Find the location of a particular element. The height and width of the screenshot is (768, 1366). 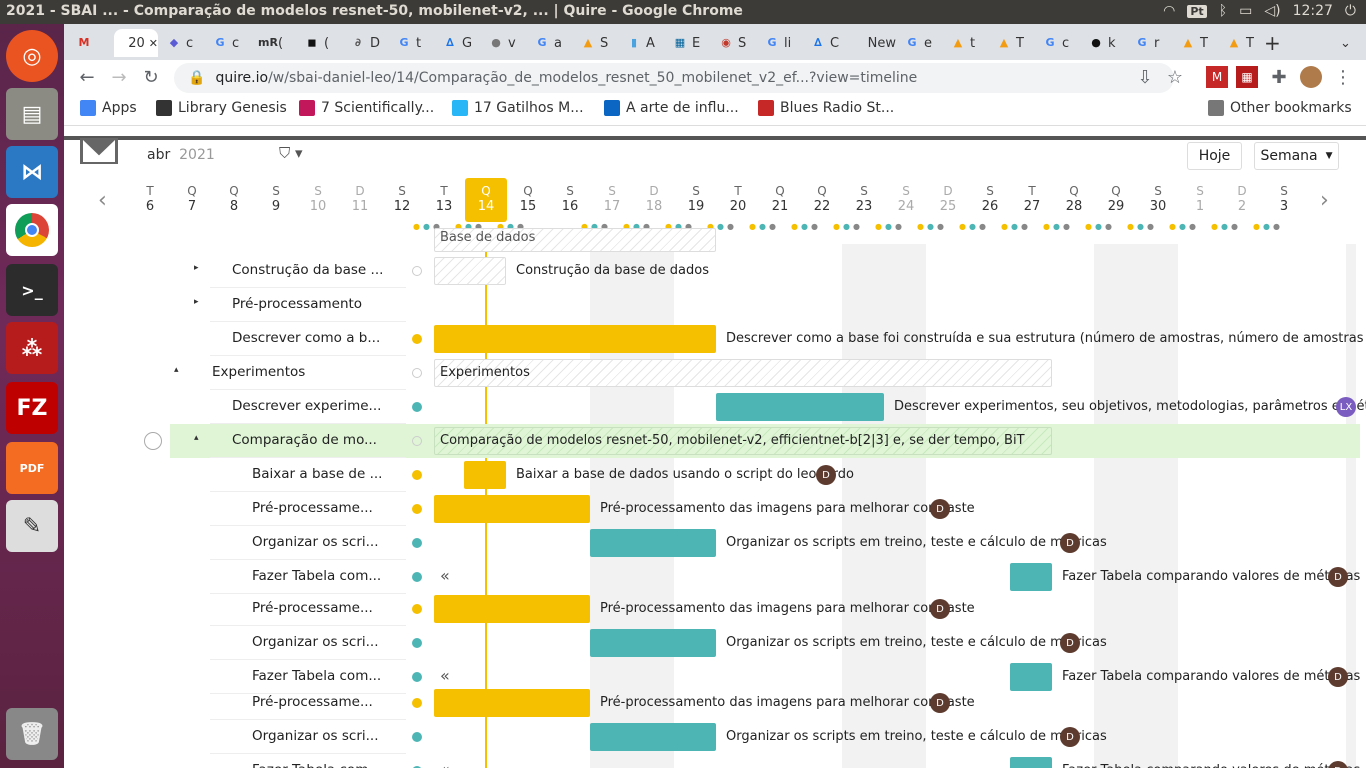

back-icon: ← is located at coordinates (87, 77).